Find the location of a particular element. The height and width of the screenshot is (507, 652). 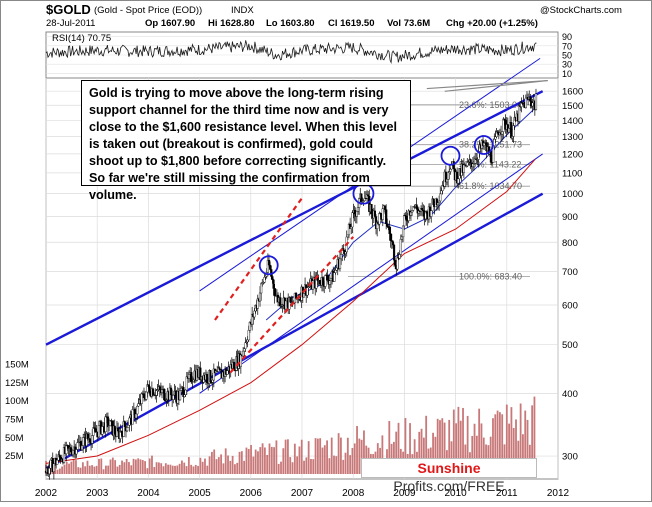

trendline-dashed is located at coordinates (292, 305).